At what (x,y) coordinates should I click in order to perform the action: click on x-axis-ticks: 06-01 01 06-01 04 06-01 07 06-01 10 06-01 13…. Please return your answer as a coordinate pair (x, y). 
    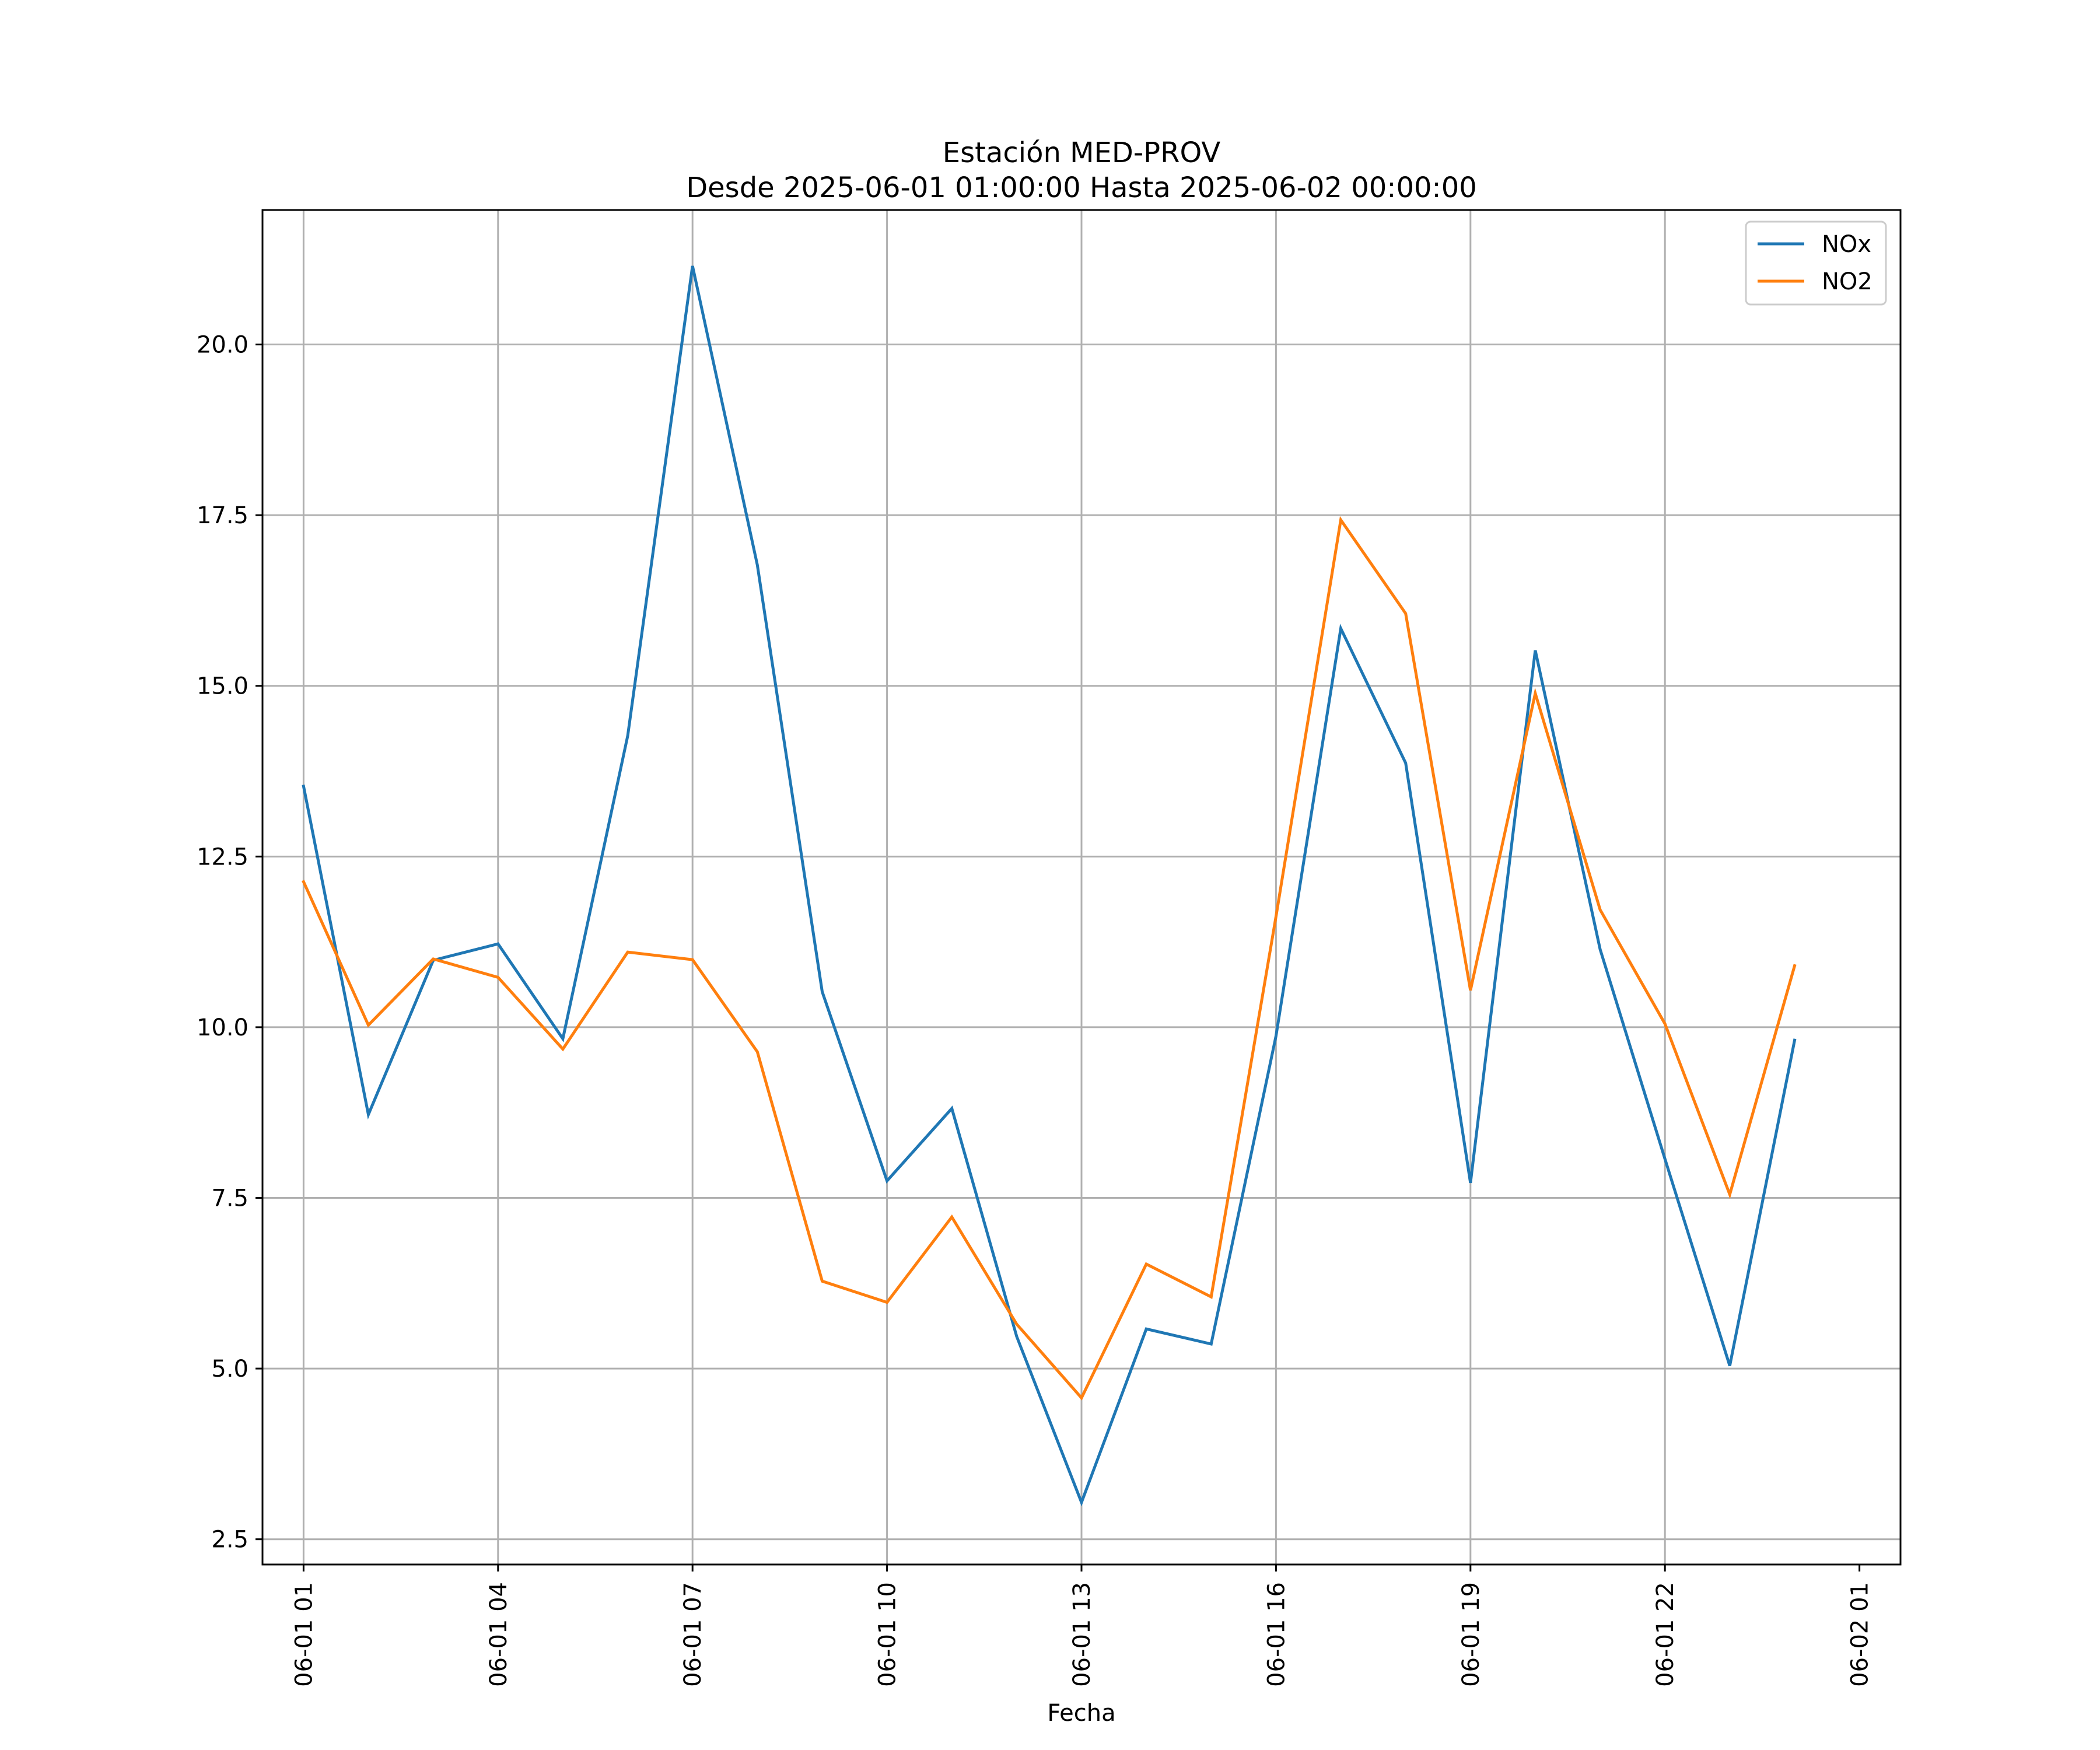
    Looking at the image, I should click on (1082, 1625).